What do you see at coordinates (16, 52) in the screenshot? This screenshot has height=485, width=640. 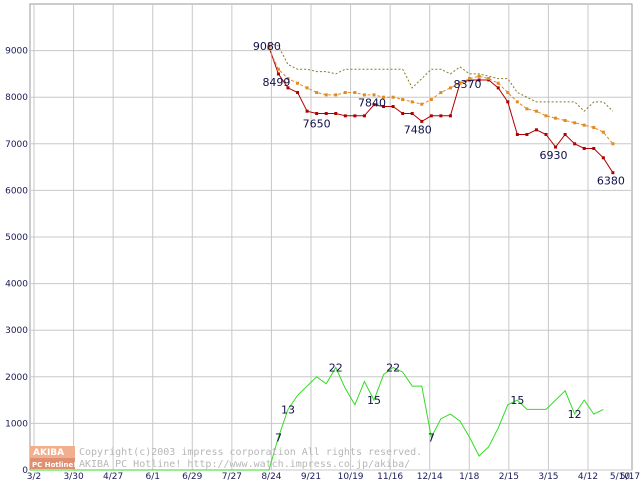 I see `y-tick-label: 9000` at bounding box center [16, 52].